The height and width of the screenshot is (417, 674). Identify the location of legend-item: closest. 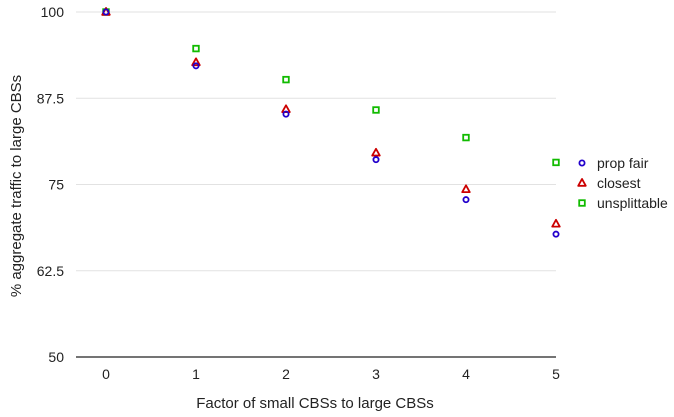
(609, 183).